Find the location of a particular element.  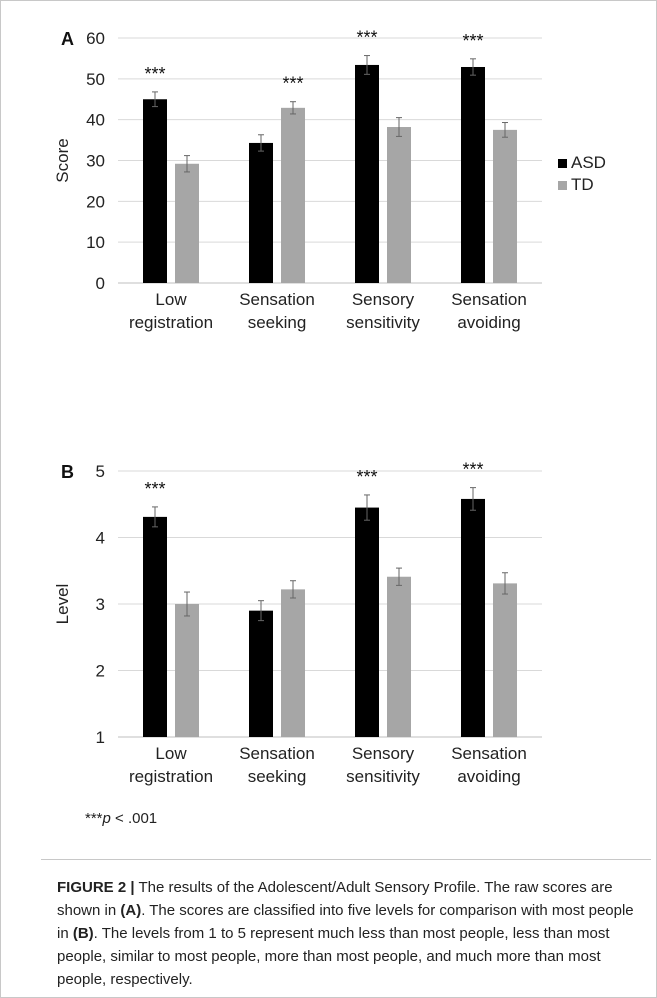

footnote-text: < .001 is located at coordinates (134, 818).